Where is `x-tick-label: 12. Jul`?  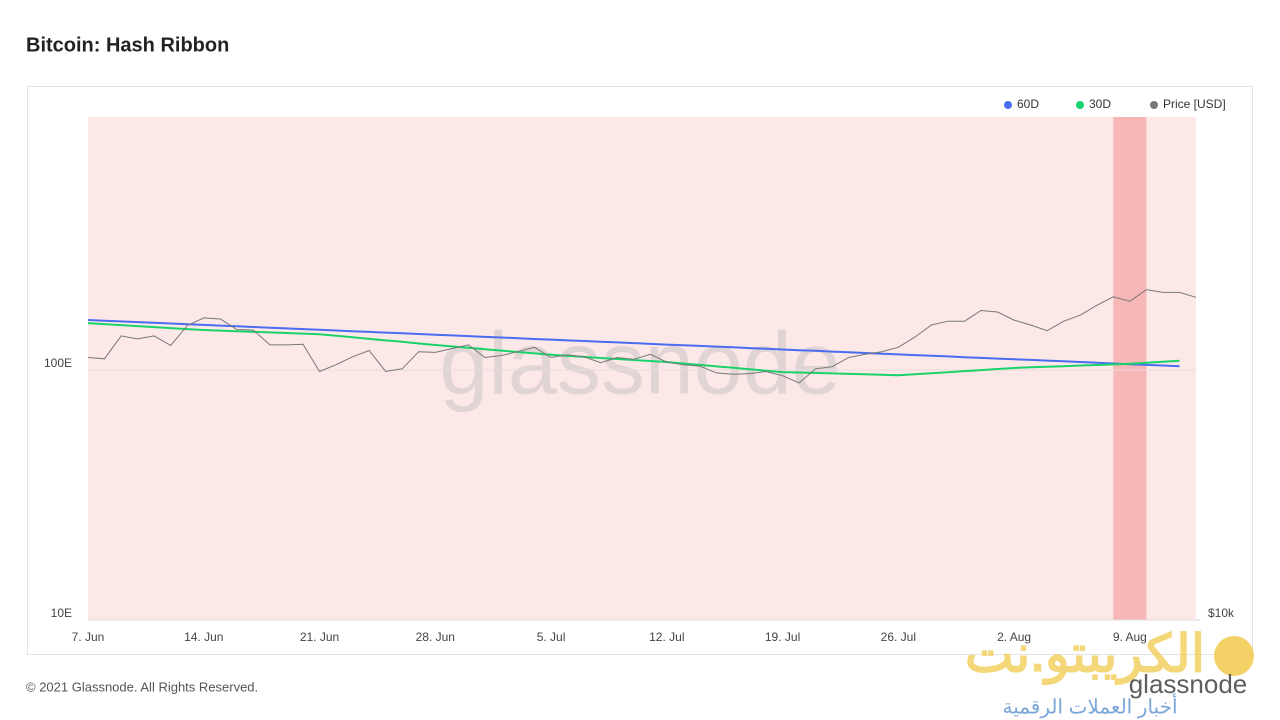
x-tick-label: 12. Jul is located at coordinates (666, 637).